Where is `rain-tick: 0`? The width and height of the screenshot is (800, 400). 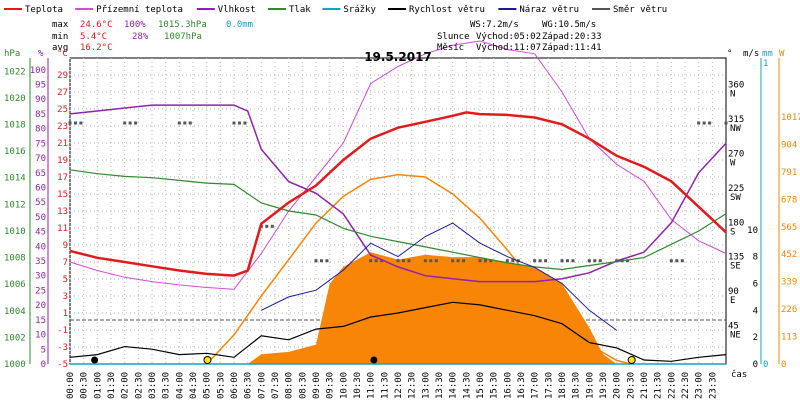
rain-tick: 0 is located at coordinates (765, 365).